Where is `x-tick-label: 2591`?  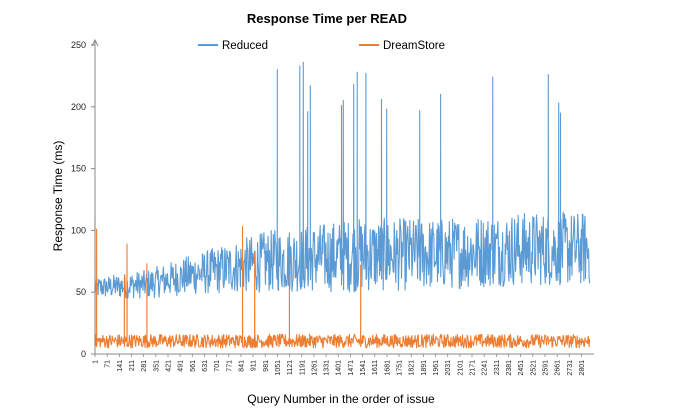 x-tick-label: 2591 is located at coordinates (546, 368).